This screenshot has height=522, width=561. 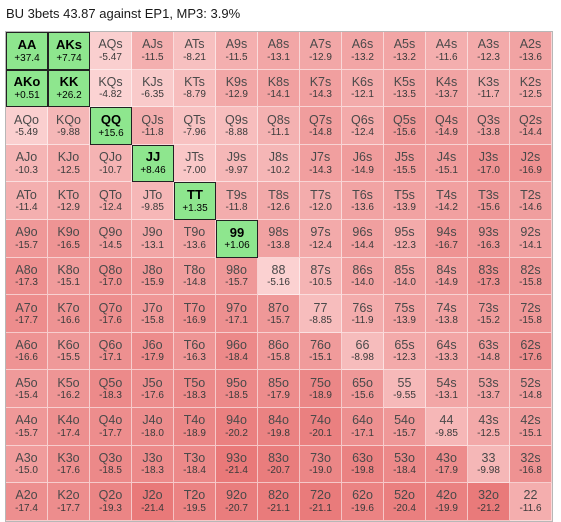 What do you see at coordinates (405, 88) in the screenshot?
I see `hand-cell-k5s: K5s -13.5` at bounding box center [405, 88].